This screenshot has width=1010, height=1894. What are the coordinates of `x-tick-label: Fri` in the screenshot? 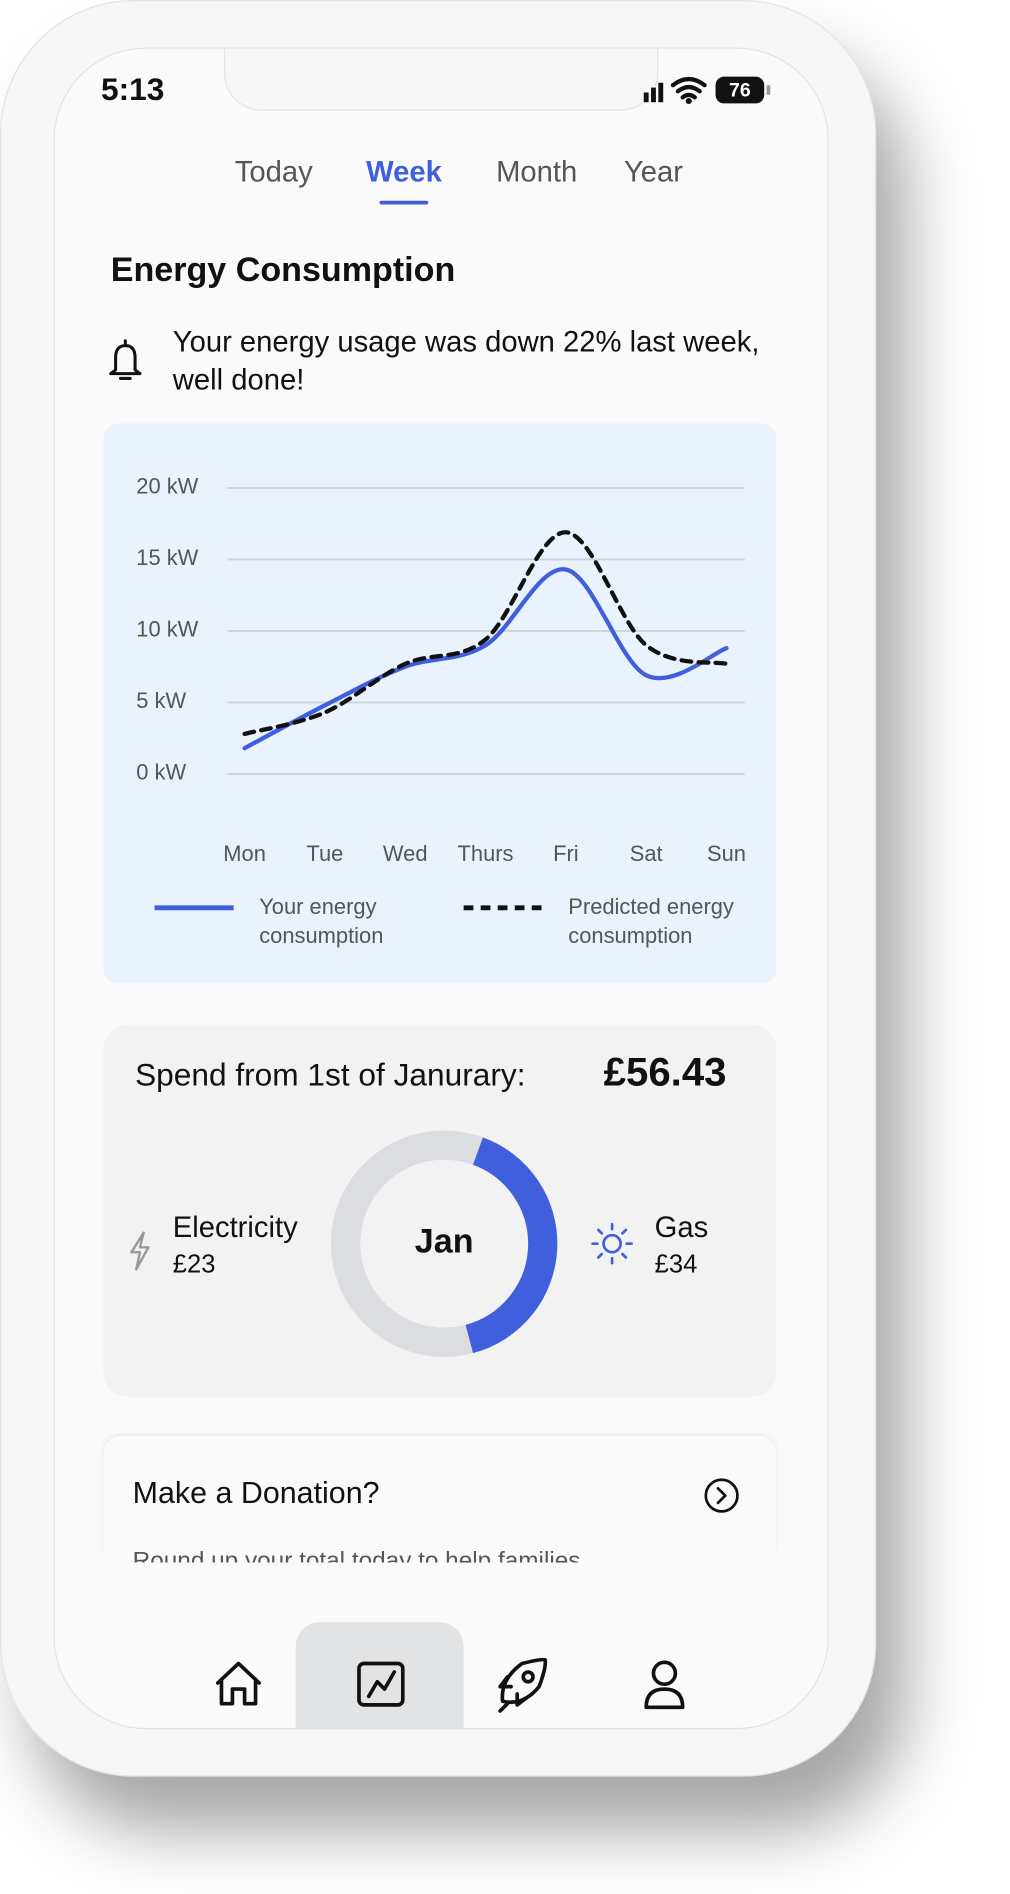 It's located at (566, 853).